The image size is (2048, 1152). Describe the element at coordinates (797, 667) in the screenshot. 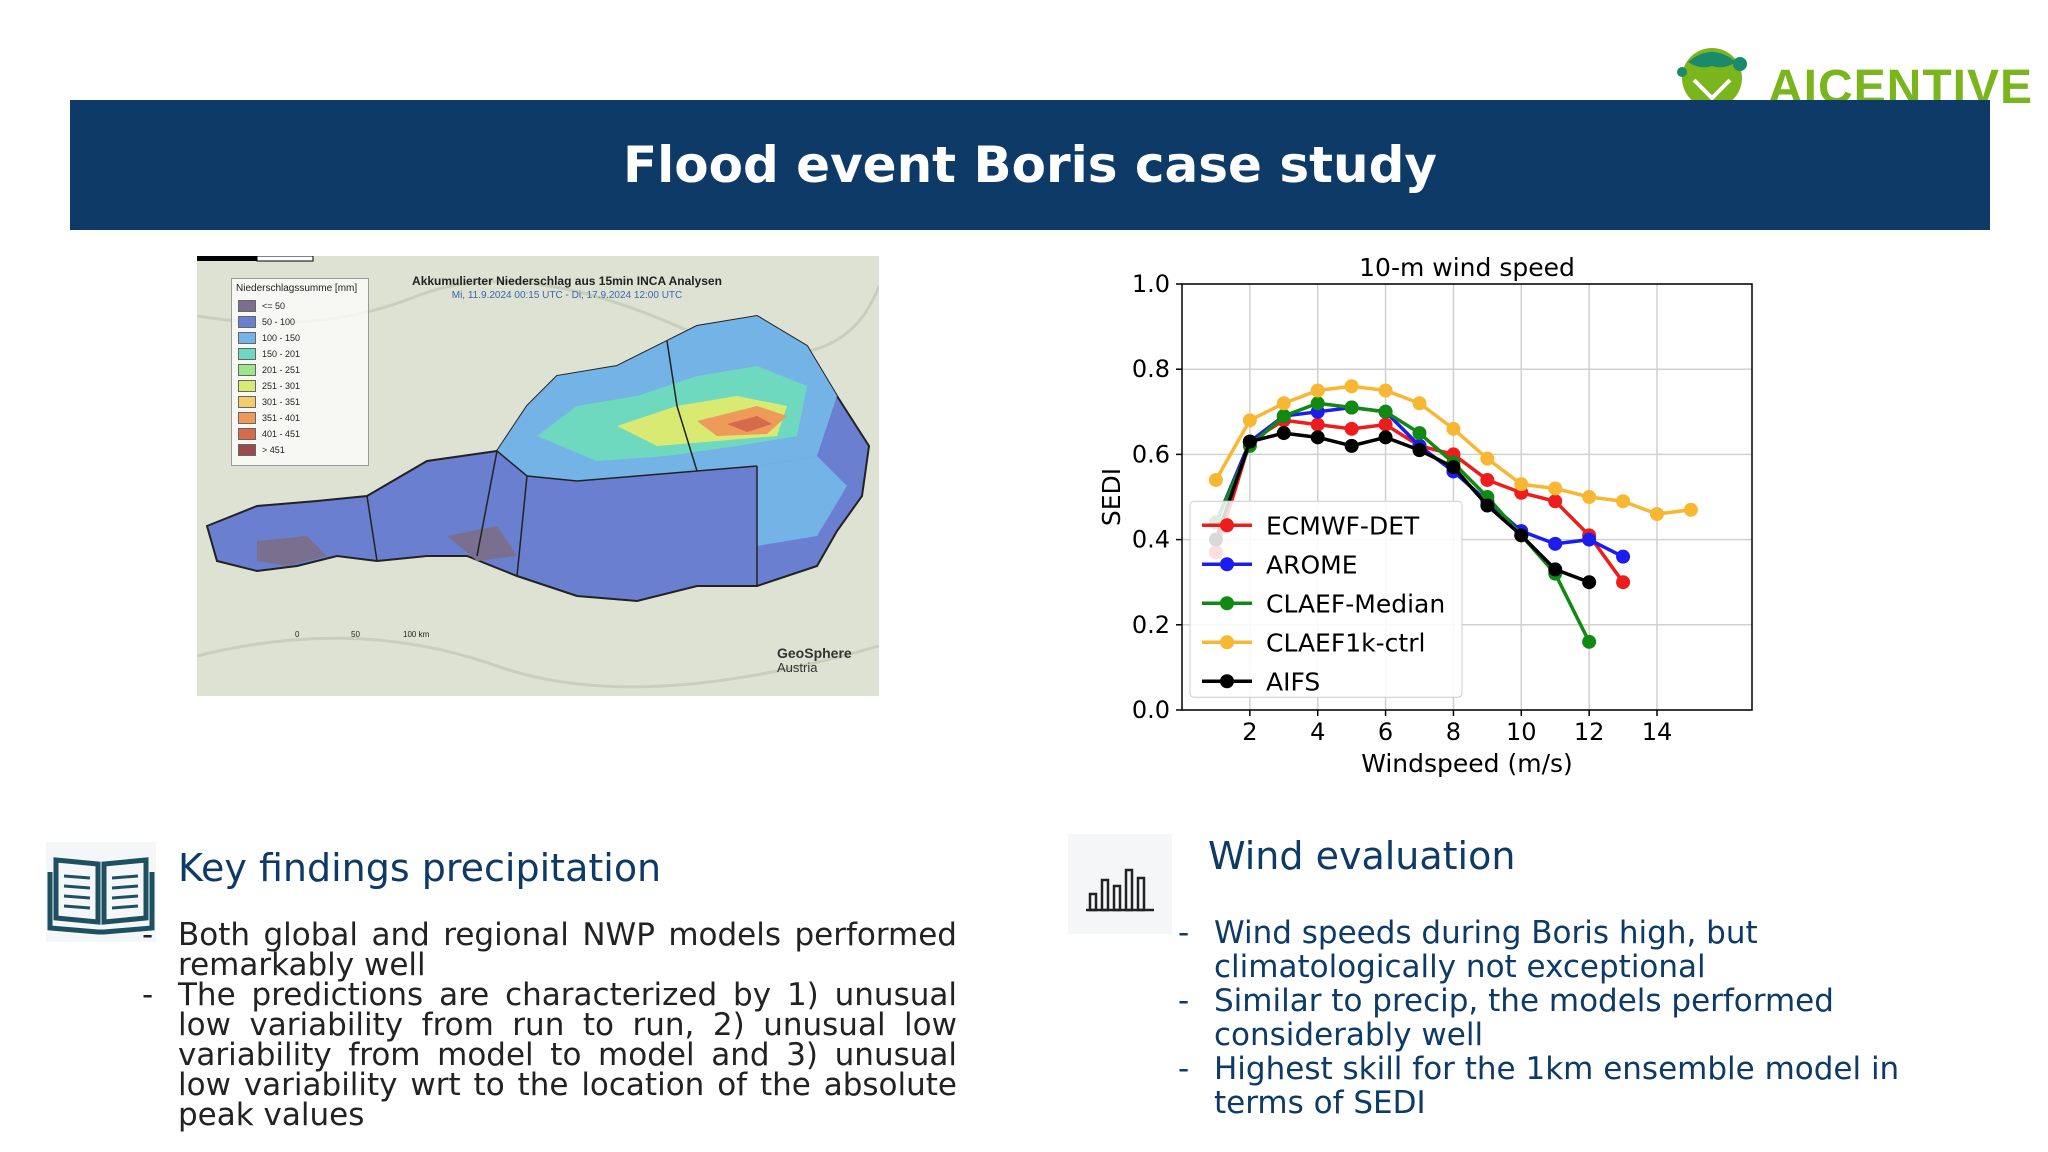

I see `geosphere-sub: Austria` at that location.